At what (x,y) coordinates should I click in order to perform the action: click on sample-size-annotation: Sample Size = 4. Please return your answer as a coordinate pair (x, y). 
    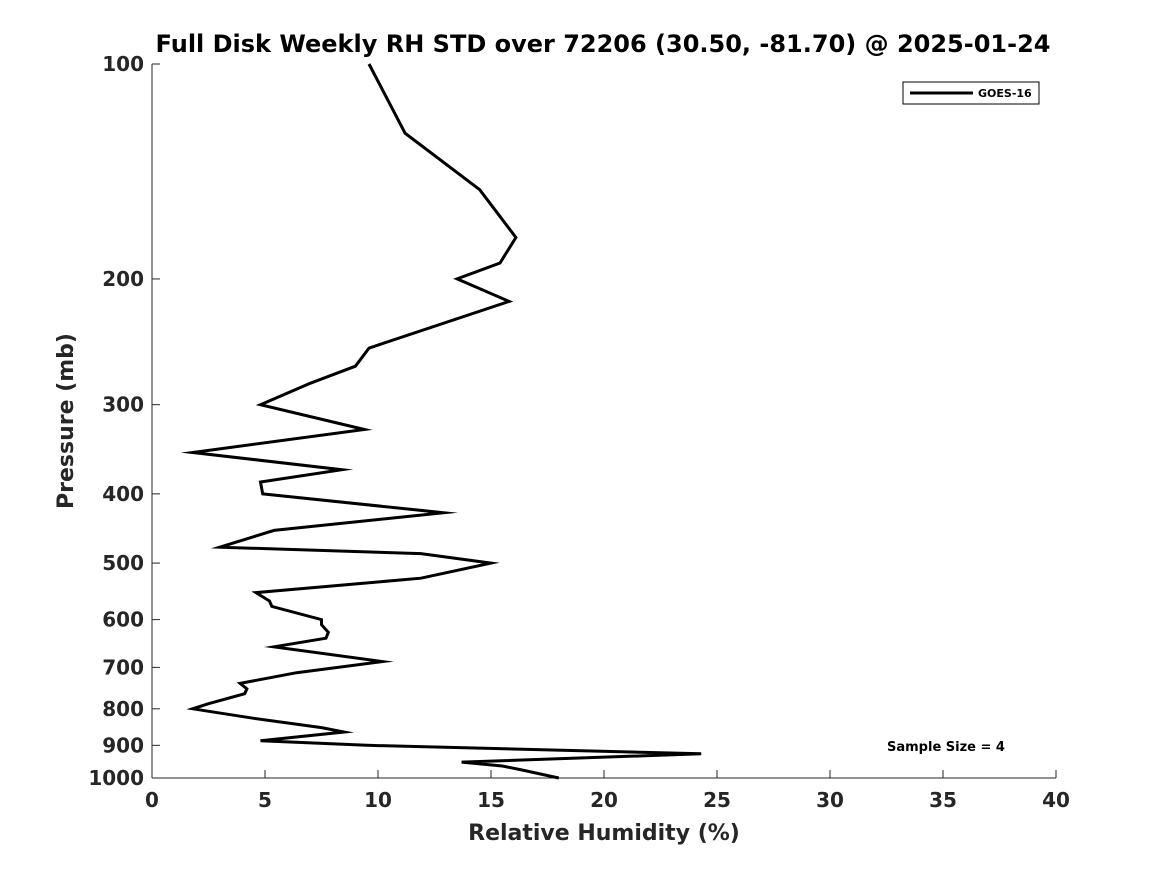
    Looking at the image, I should click on (946, 747).